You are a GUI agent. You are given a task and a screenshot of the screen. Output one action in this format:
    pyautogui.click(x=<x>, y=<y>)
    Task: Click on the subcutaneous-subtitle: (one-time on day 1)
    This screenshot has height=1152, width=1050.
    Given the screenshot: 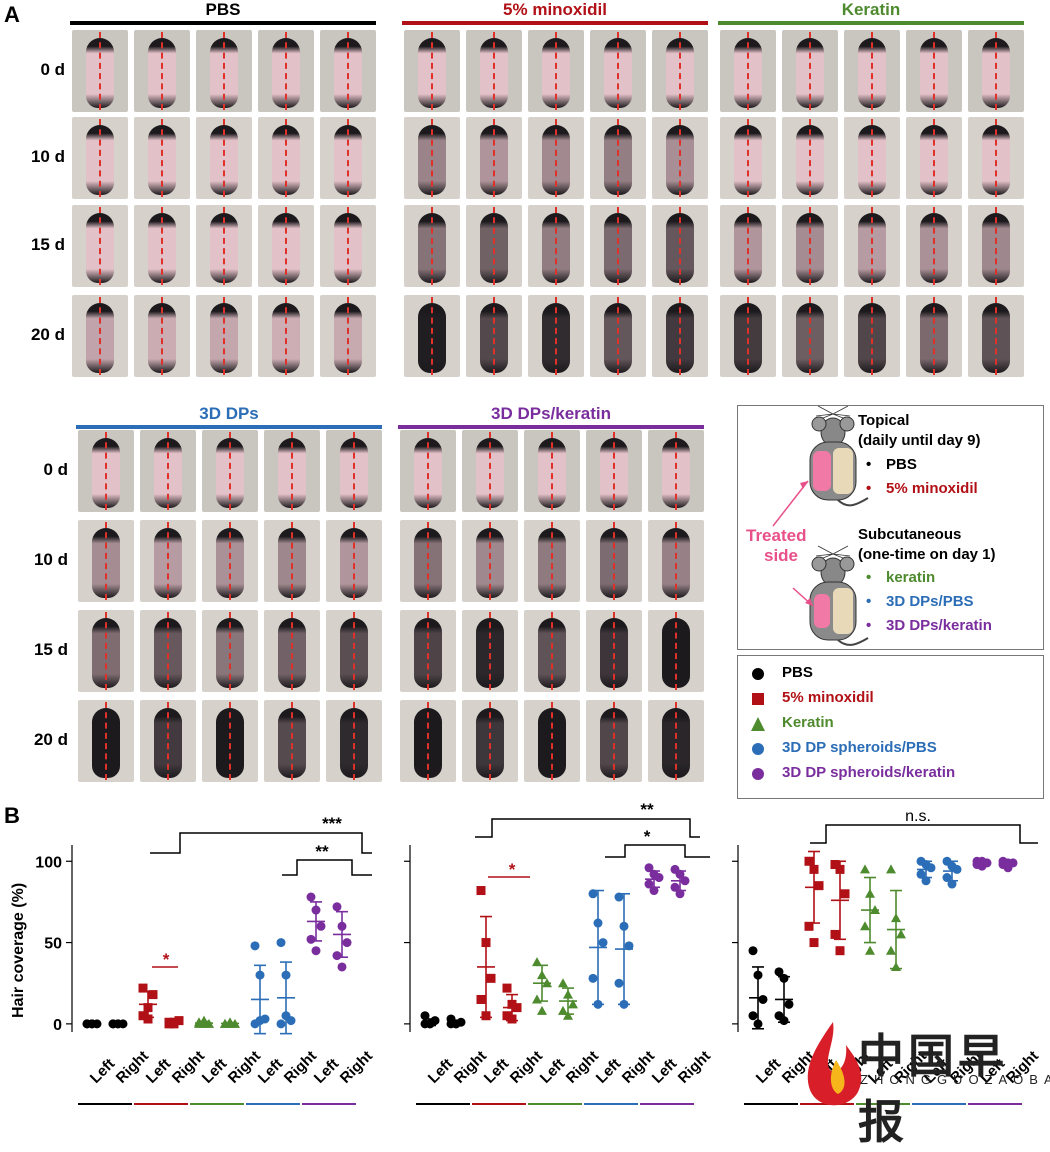 What is the action you would take?
    pyautogui.click(x=927, y=554)
    